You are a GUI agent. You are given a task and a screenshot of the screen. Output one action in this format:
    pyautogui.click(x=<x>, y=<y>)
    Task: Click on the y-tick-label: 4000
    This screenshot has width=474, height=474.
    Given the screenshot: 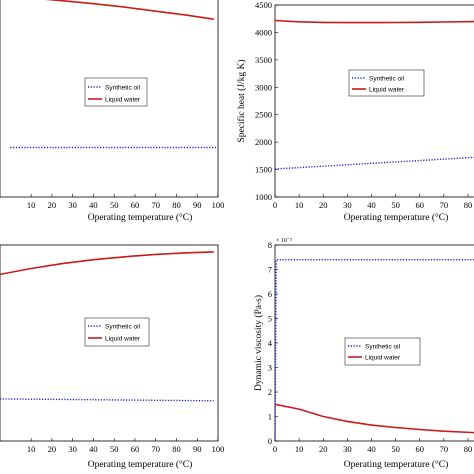 What is the action you would take?
    pyautogui.click(x=263, y=32)
    